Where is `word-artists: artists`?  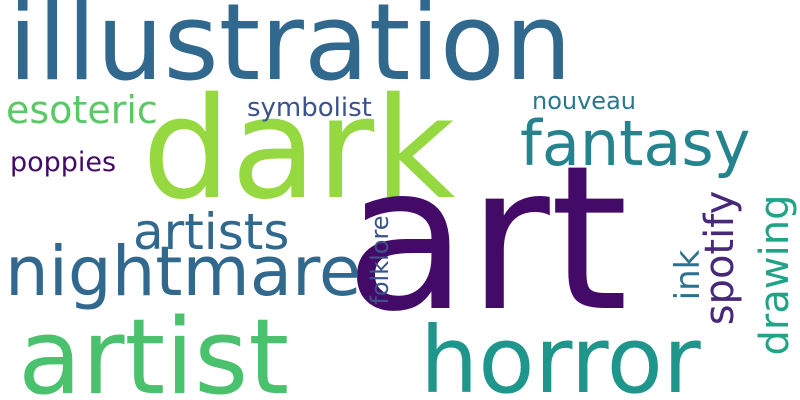 word-artists: artists is located at coordinates (211, 232).